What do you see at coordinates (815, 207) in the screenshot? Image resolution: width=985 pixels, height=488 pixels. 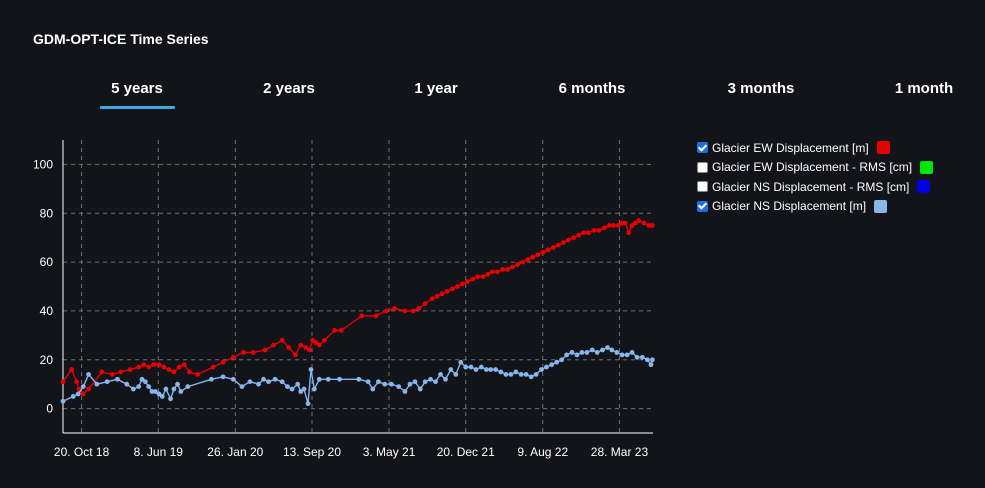 I see `legend-item-ns-displacement: Glacier NS Displacement [m]` at bounding box center [815, 207].